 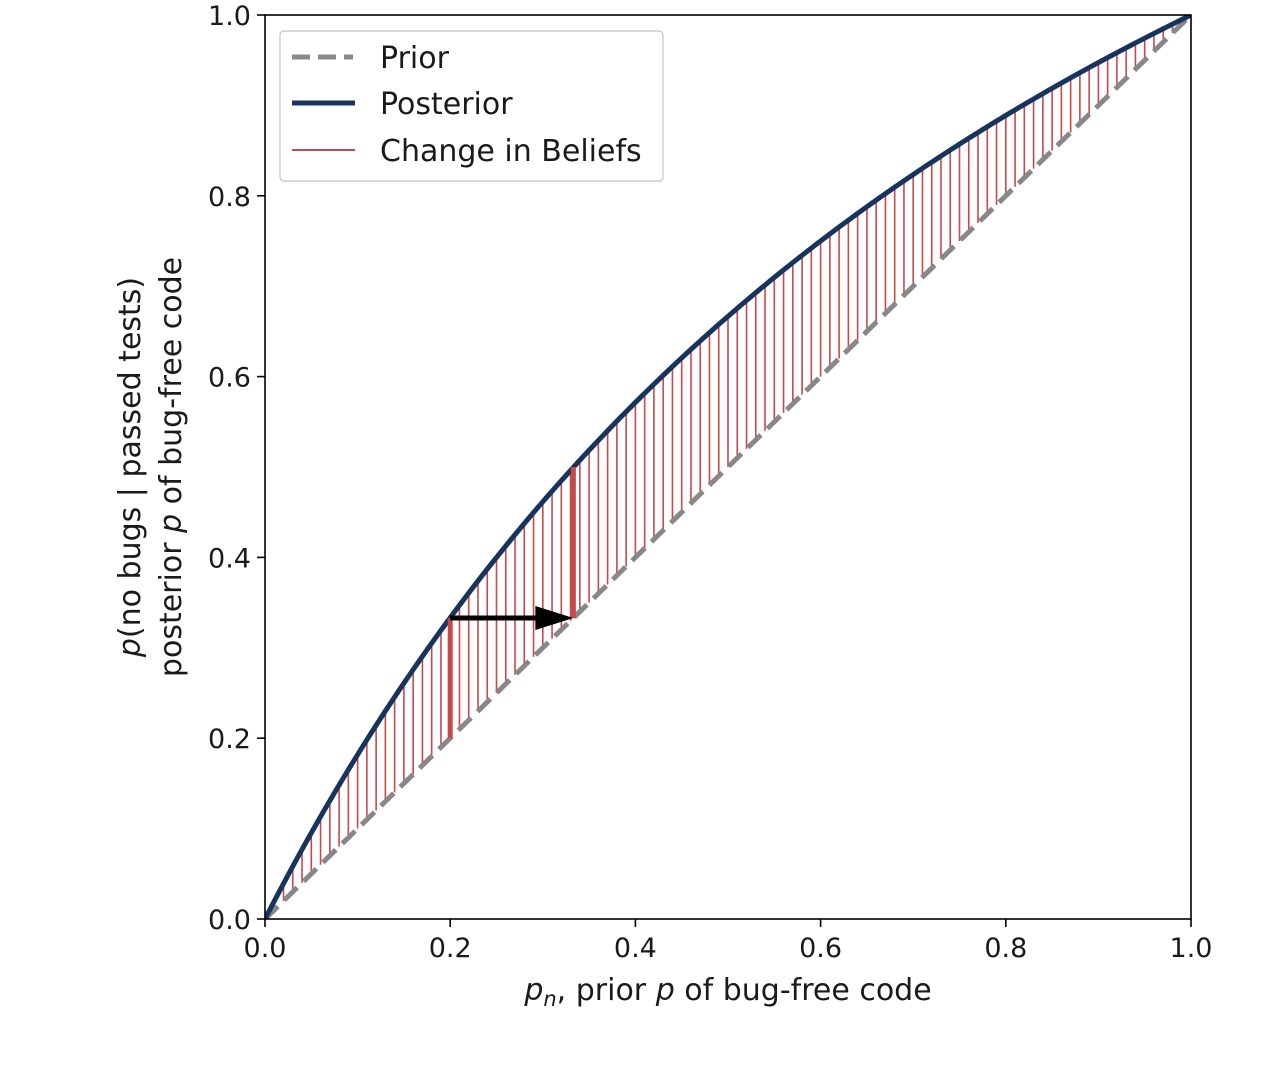 What do you see at coordinates (229, 558) in the screenshot?
I see `y-tick-label-2: 0.4` at bounding box center [229, 558].